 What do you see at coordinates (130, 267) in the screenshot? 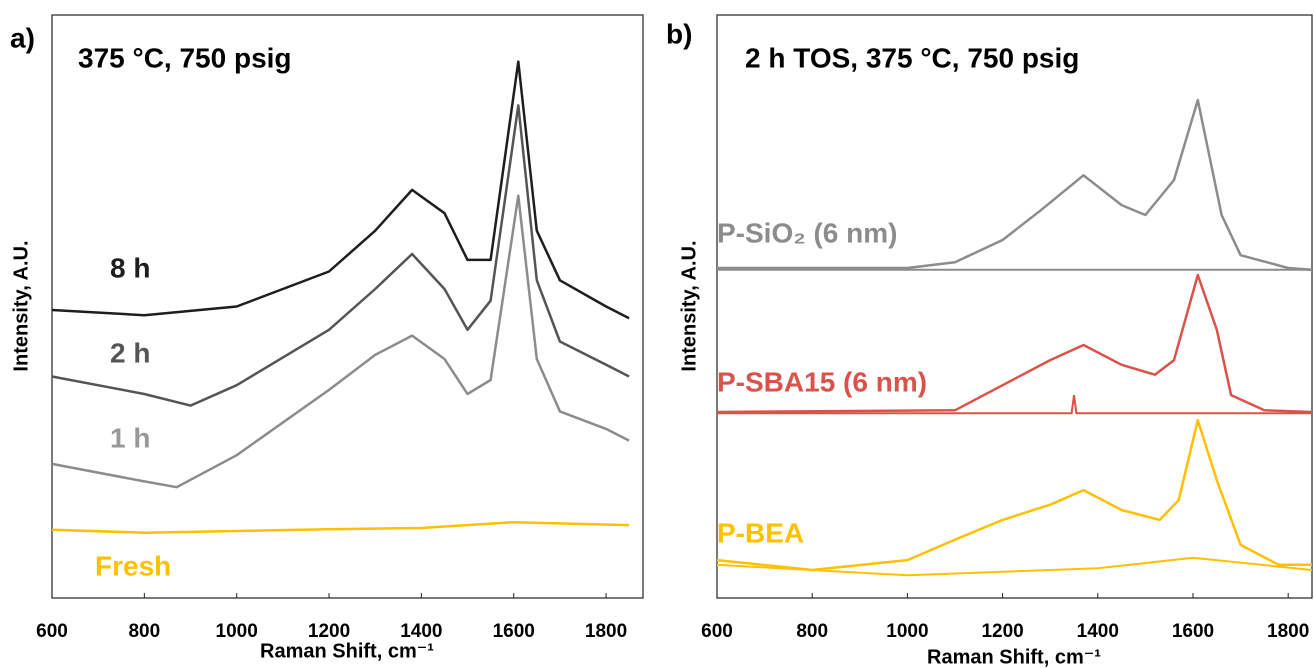
I see `series-label: 8 h` at bounding box center [130, 267].